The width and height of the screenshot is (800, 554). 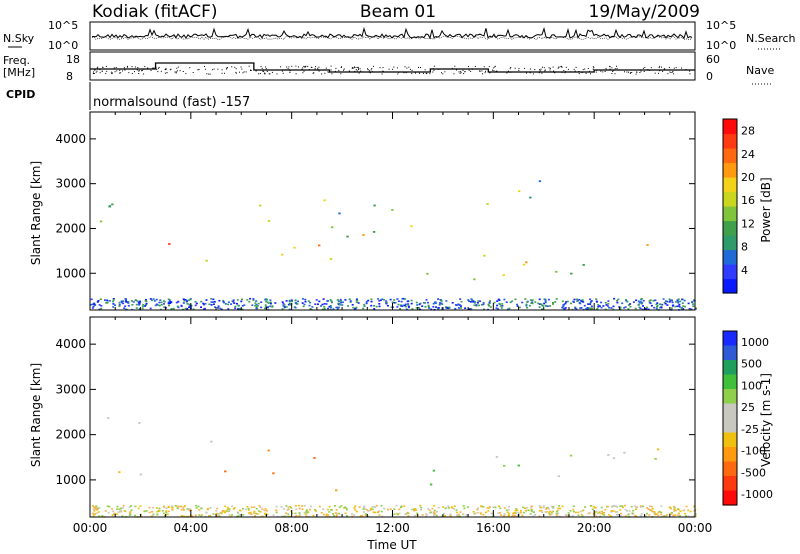 I want to click on noise-sky-trace, so click(x=392, y=33).